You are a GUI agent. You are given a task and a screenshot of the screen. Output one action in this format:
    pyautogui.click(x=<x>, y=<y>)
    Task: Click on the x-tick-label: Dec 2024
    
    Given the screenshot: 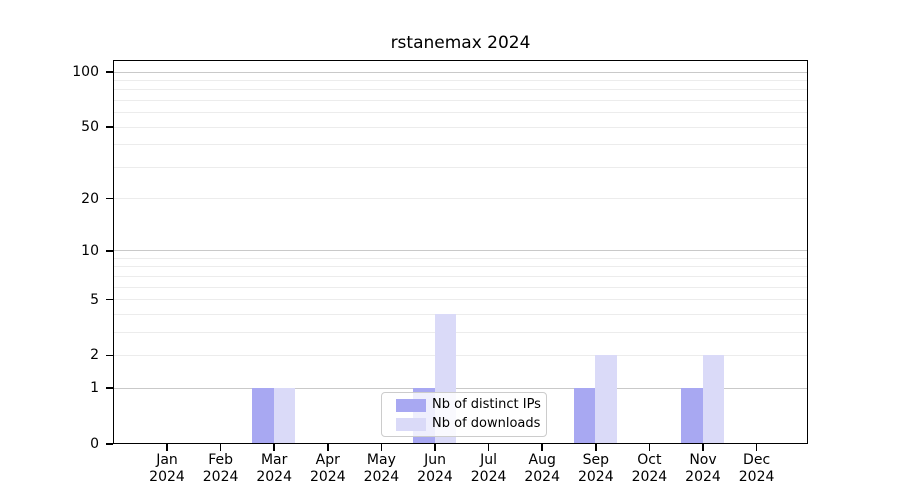 What is the action you would take?
    pyautogui.click(x=757, y=469)
    